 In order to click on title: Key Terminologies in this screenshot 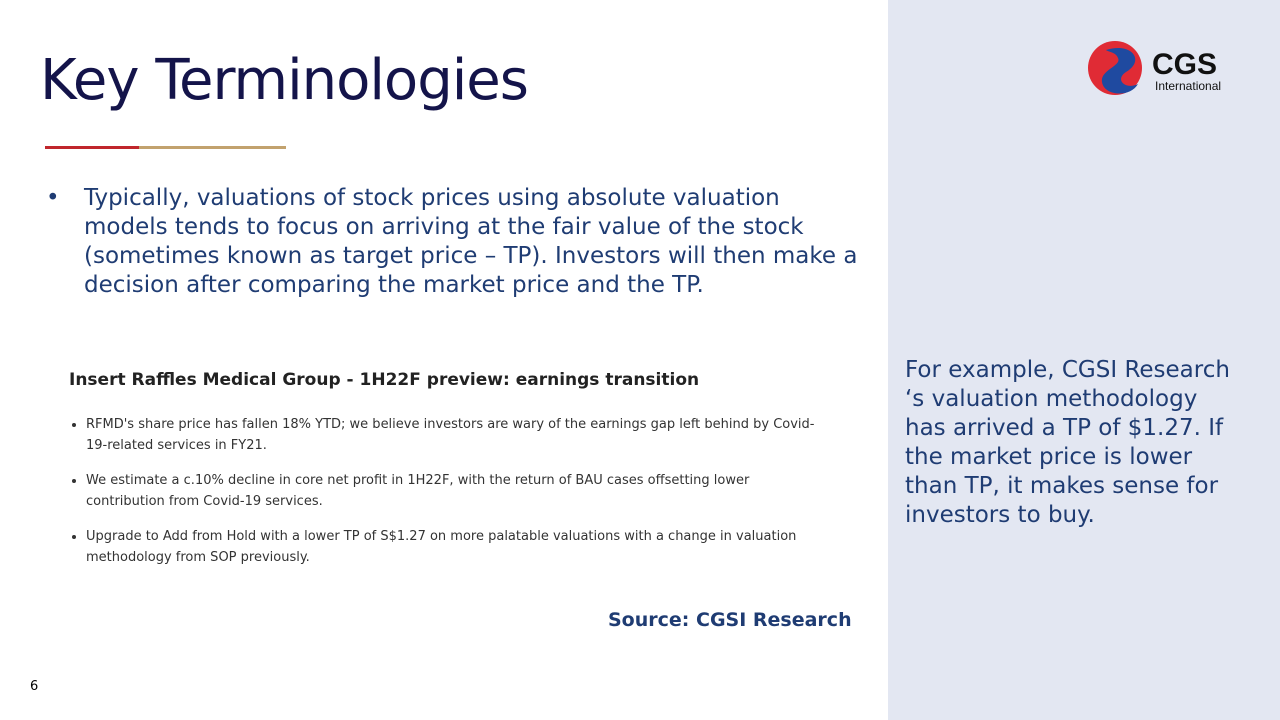, I will do `click(284, 80)`.